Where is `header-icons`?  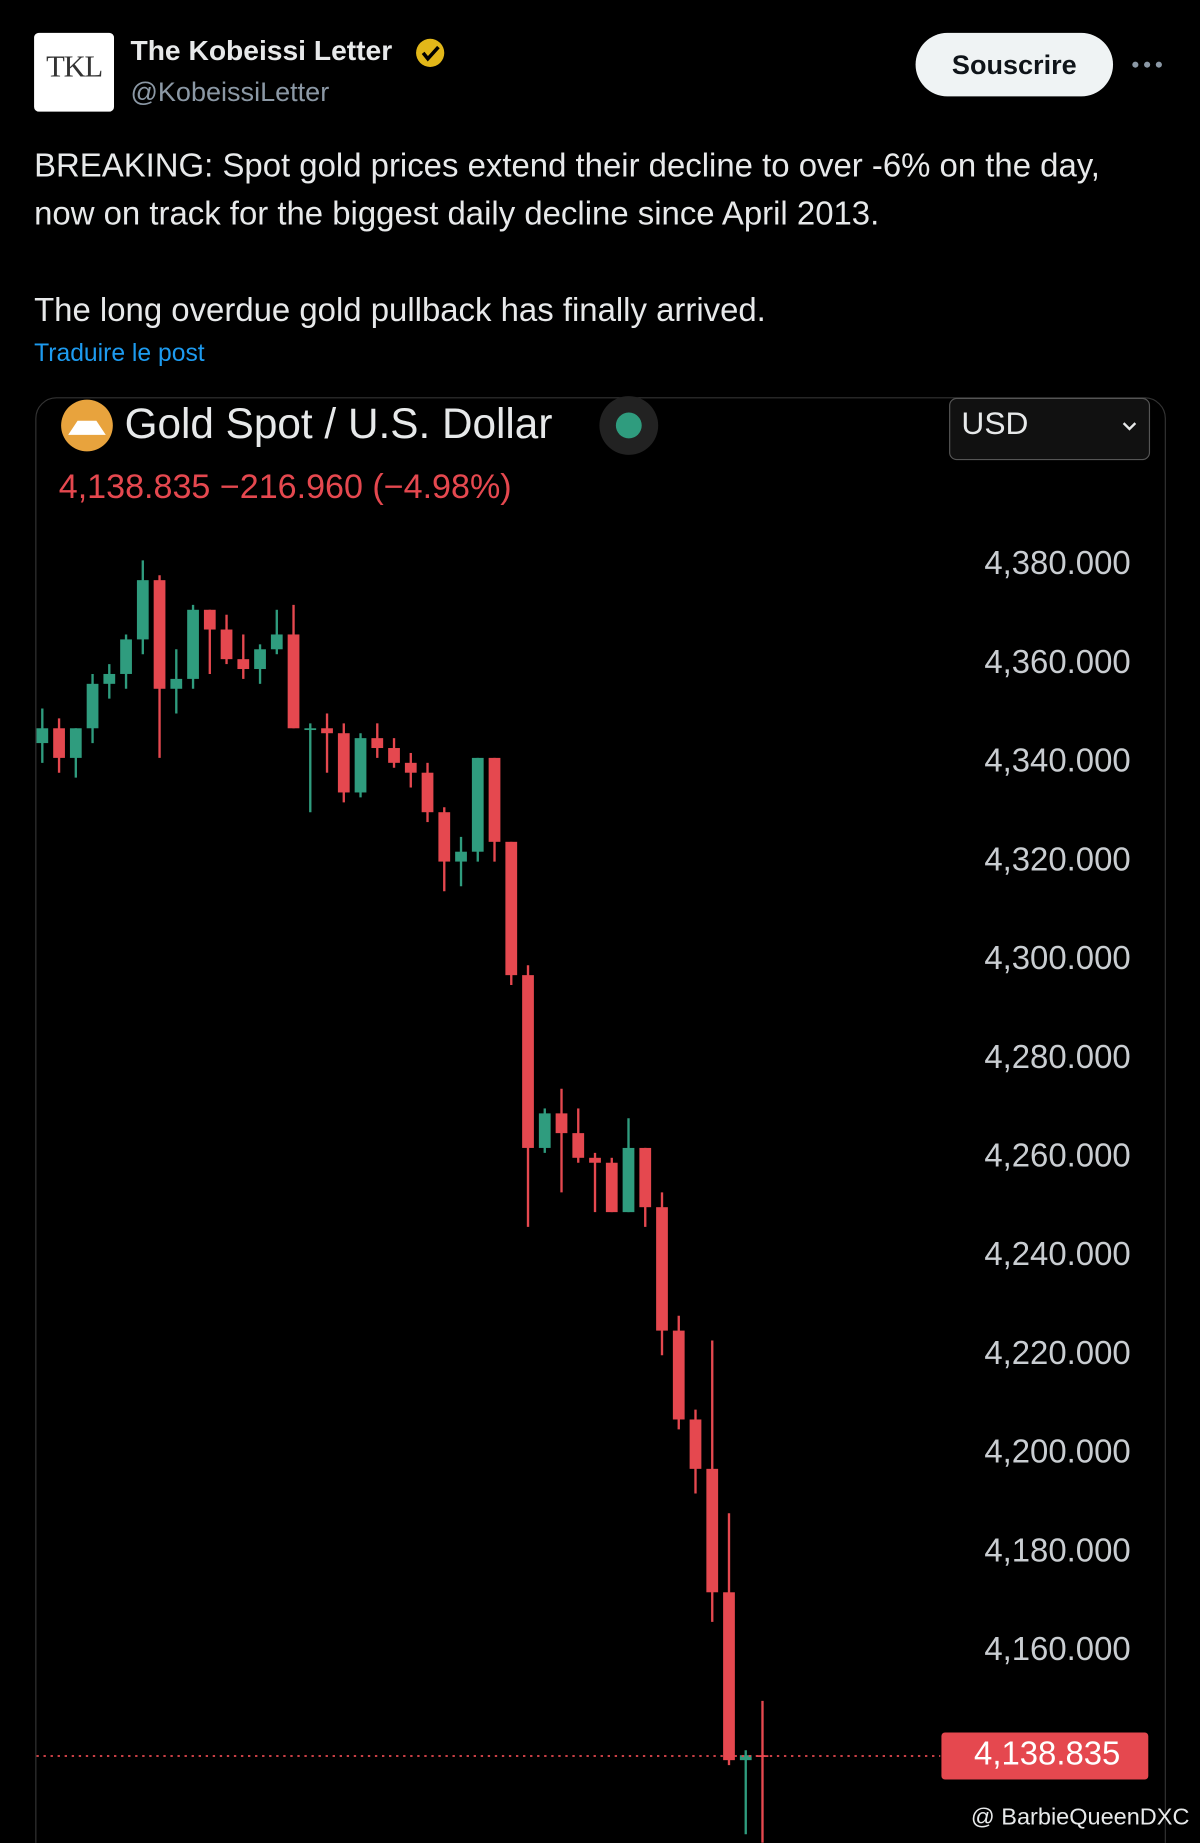 header-icons is located at coordinates (789, 53).